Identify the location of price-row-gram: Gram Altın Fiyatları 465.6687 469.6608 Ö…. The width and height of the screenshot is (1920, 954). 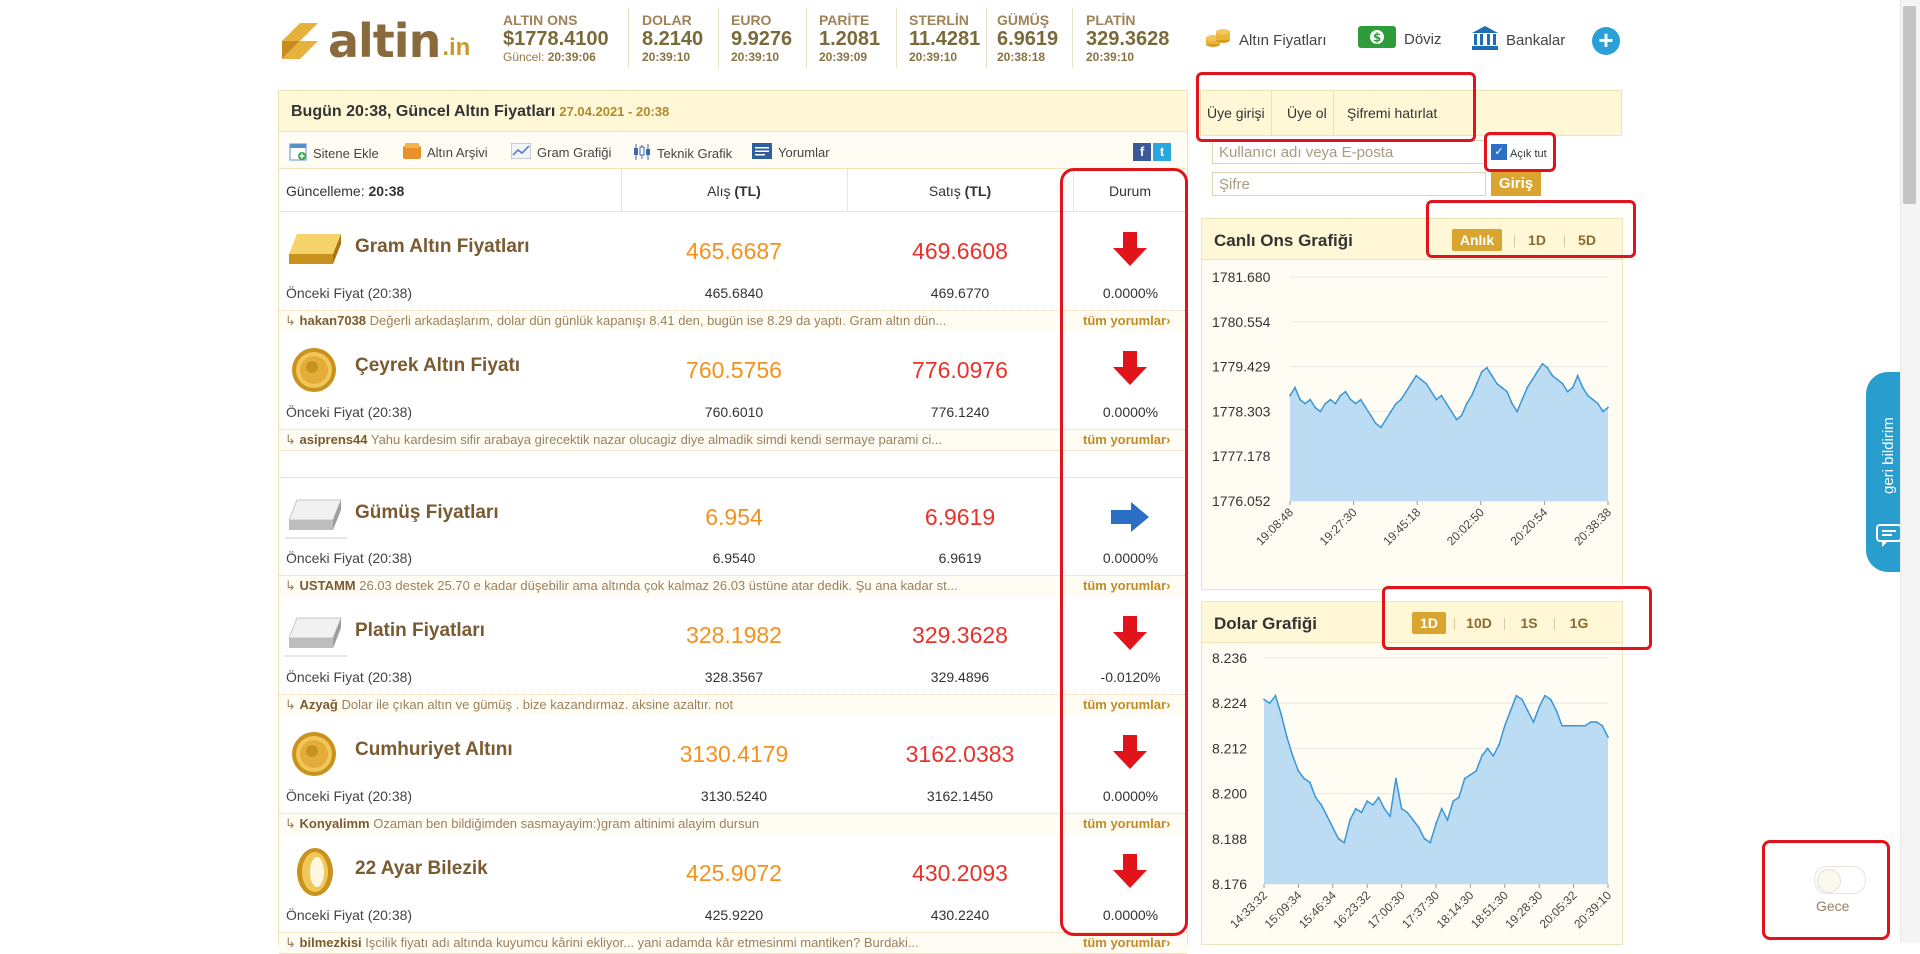
(733, 261).